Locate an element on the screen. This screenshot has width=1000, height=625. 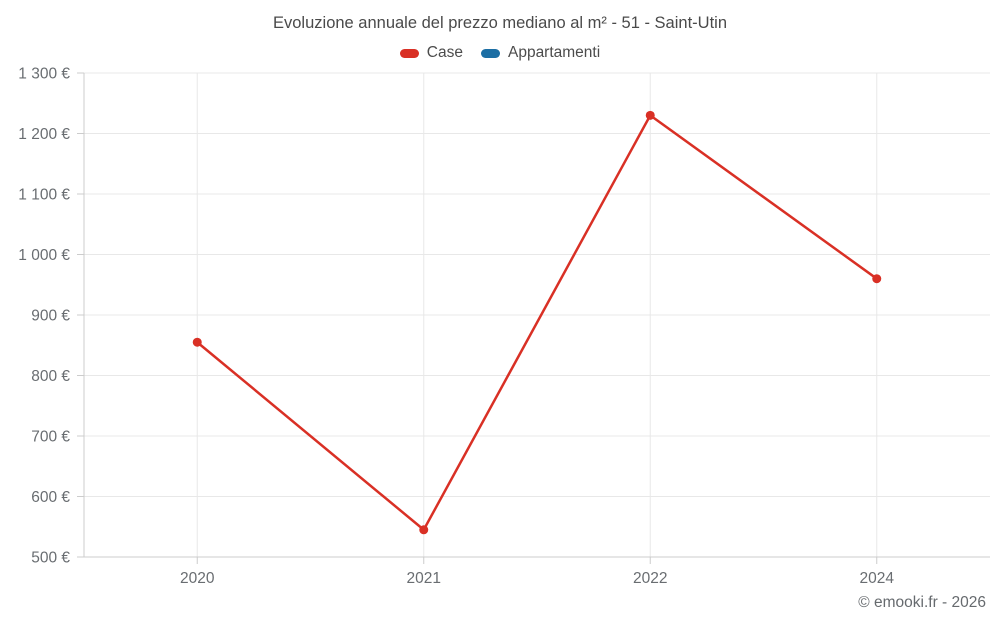
x-tick-label: 2024 is located at coordinates (877, 578).